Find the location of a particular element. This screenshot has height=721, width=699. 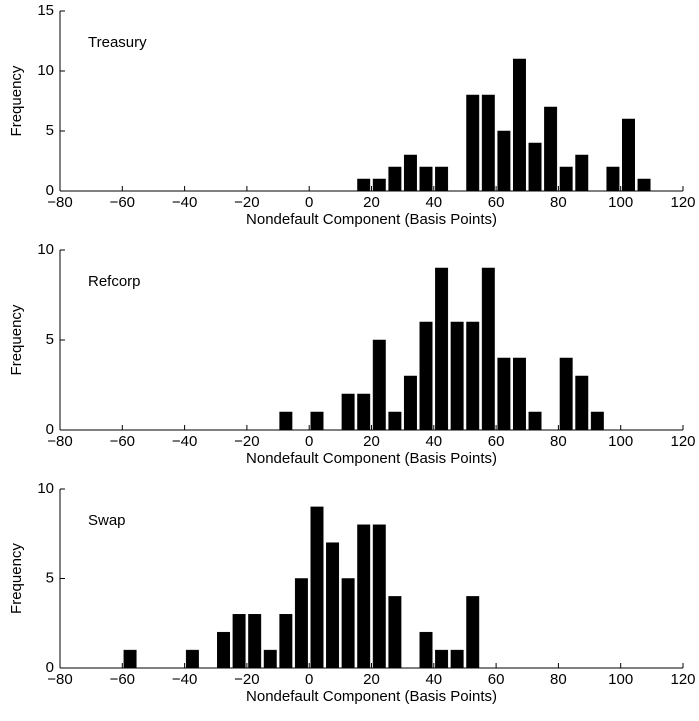

annotation: Swap is located at coordinates (107, 520).